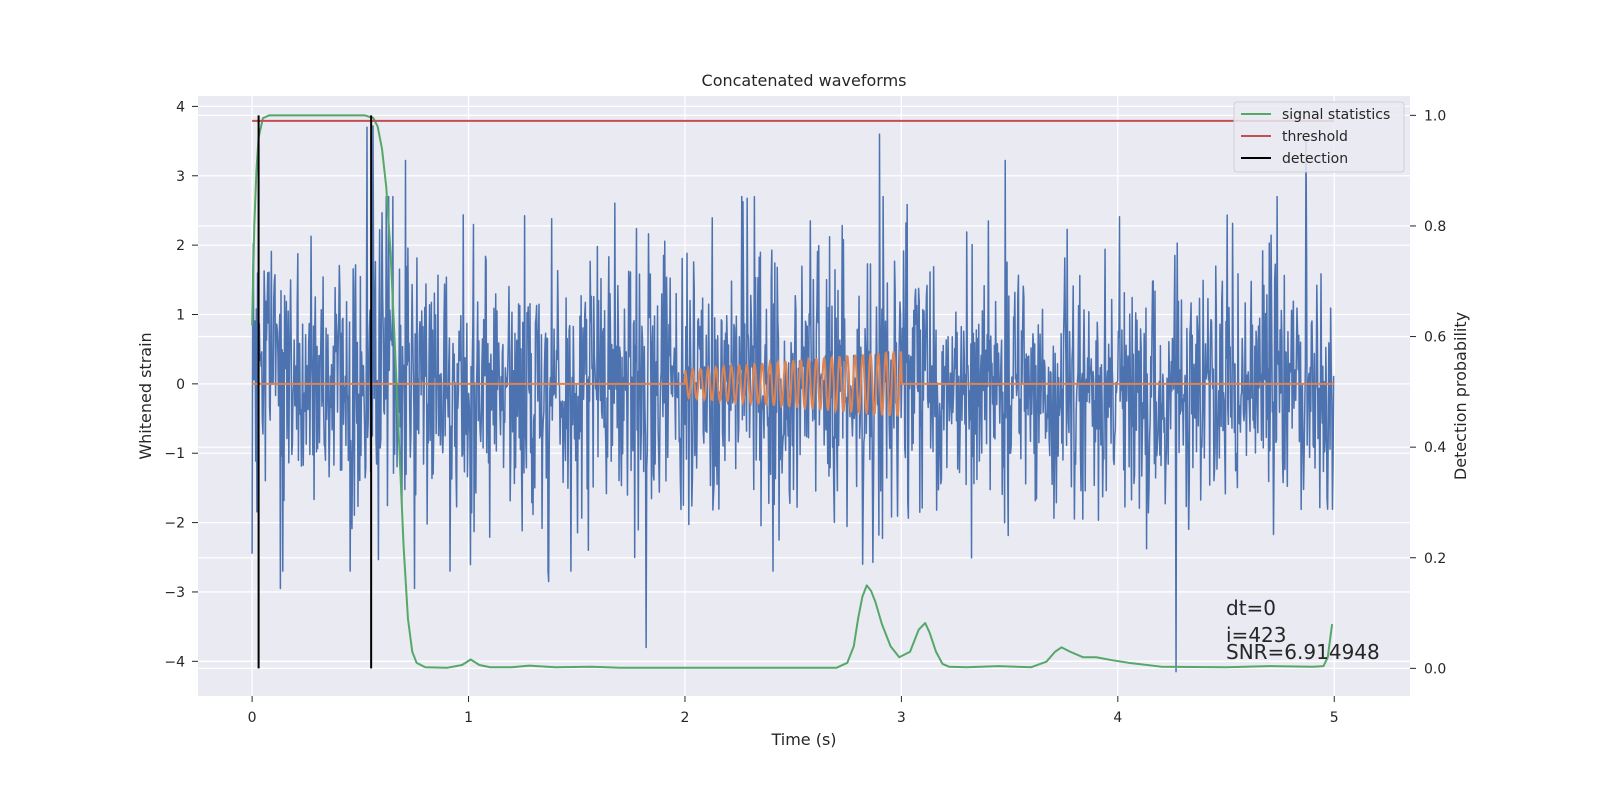 This screenshot has height=800, width=1600. What do you see at coordinates (180, 177) in the screenshot?
I see `y-tick-label-7: 3` at bounding box center [180, 177].